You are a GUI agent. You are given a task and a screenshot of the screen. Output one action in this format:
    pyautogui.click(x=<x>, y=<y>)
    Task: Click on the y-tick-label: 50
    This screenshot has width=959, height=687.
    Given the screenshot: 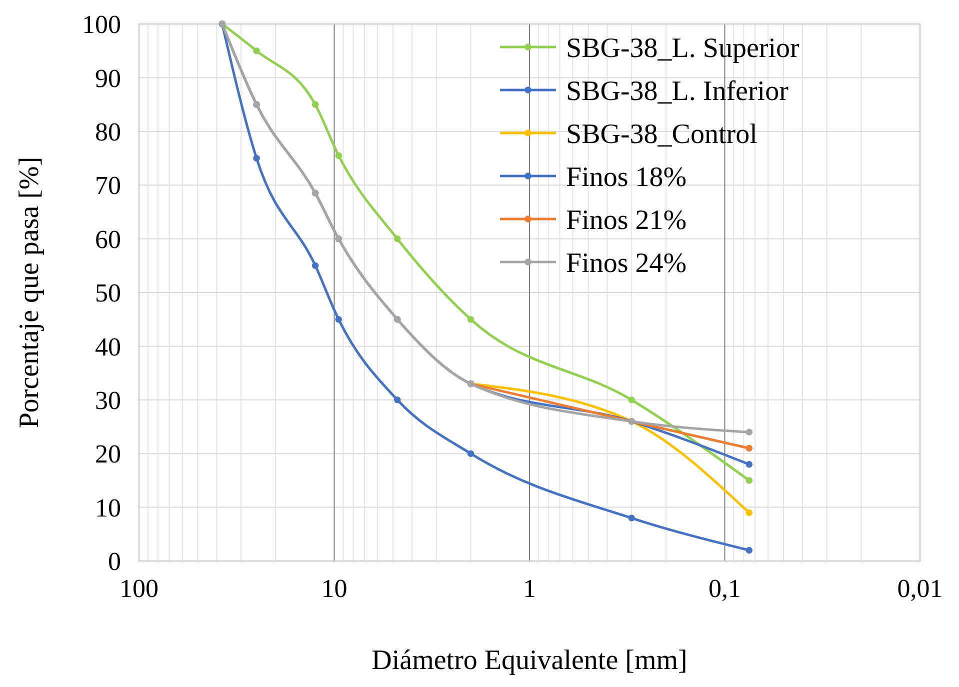 What is the action you would take?
    pyautogui.click(x=108, y=293)
    